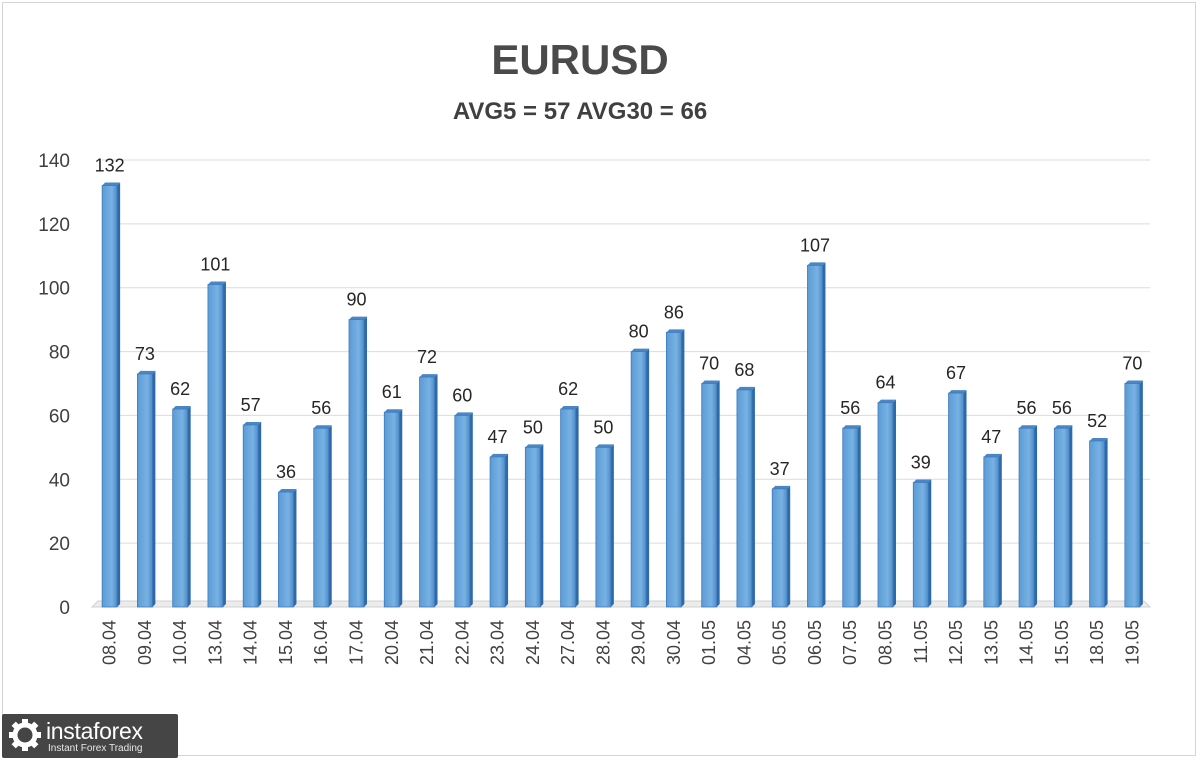 The width and height of the screenshot is (1200, 760). Describe the element at coordinates (180, 642) in the screenshot. I see `x-tick-label: 10.04` at that location.